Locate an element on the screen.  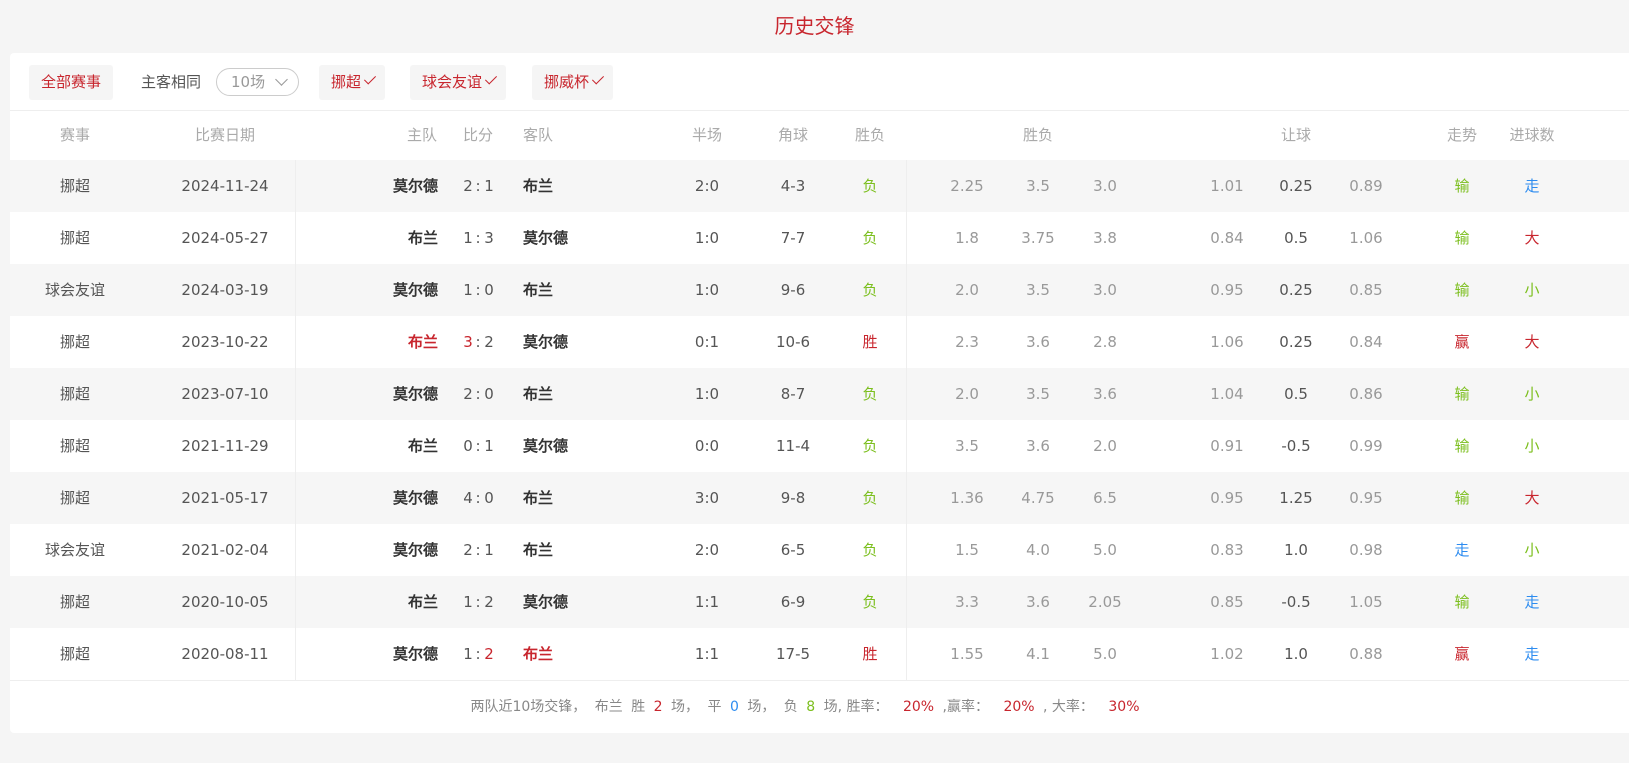
date-cell: 2024-03-19 is located at coordinates (225, 290).